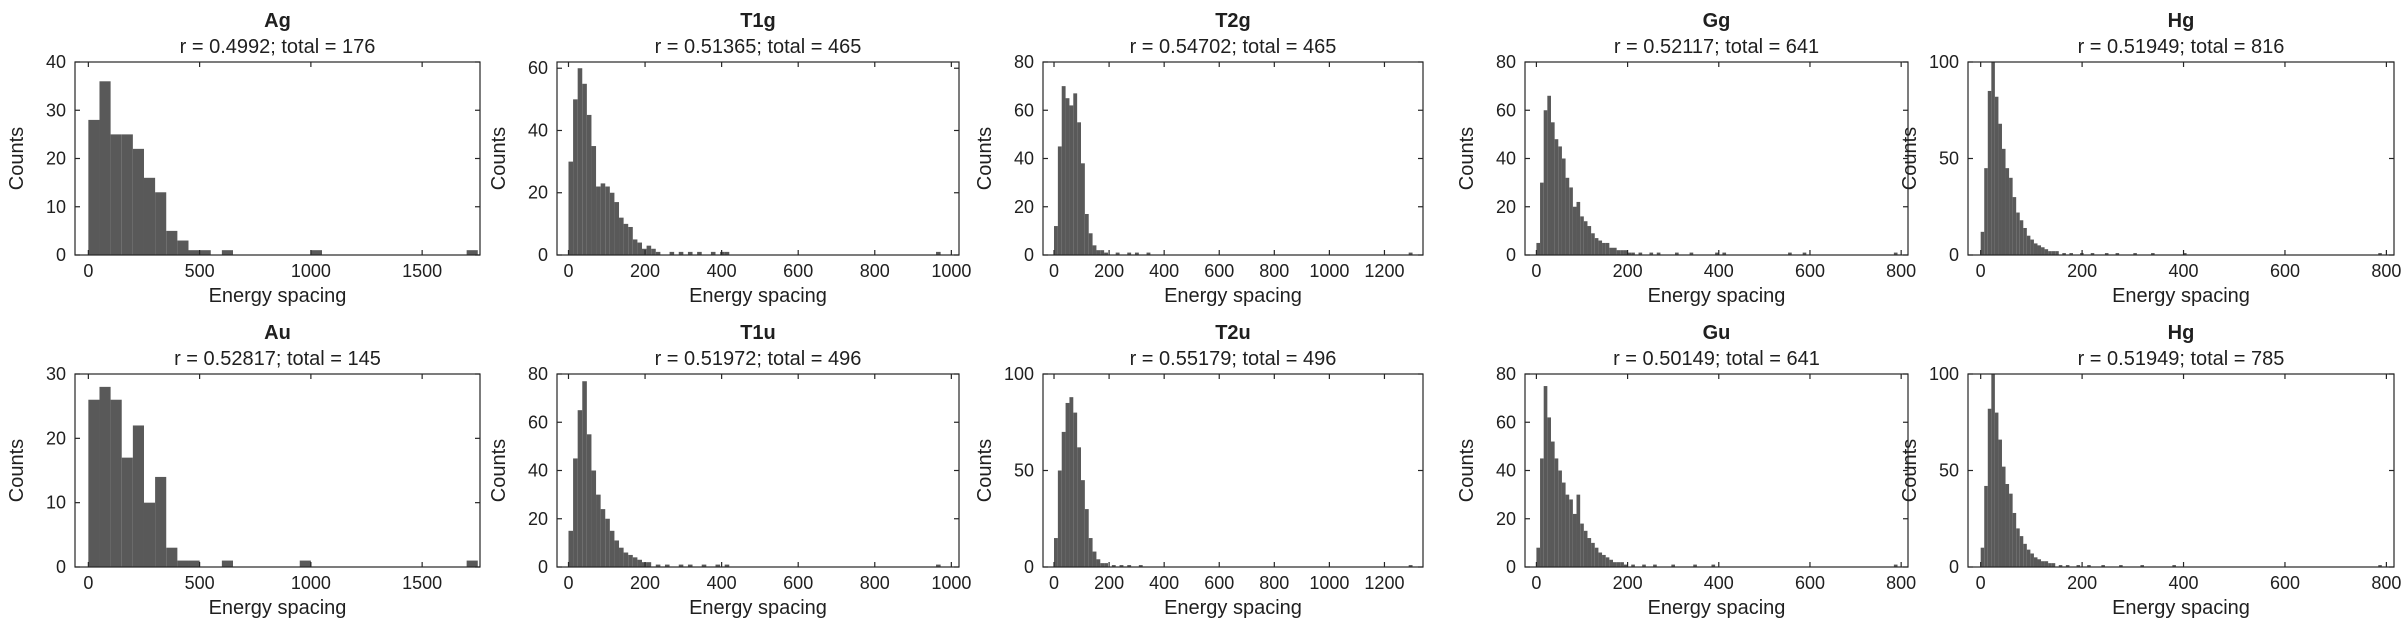 Image resolution: width=2403 pixels, height=625 pixels. I want to click on y-tick-label: 100, so click(1944, 62).